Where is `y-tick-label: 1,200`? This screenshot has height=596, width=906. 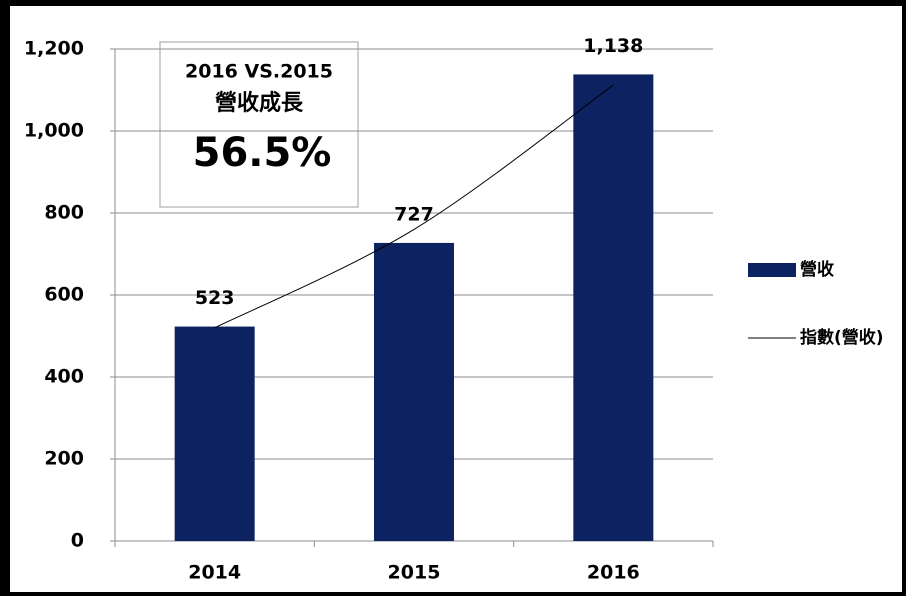 y-tick-label: 1,200 is located at coordinates (54, 49).